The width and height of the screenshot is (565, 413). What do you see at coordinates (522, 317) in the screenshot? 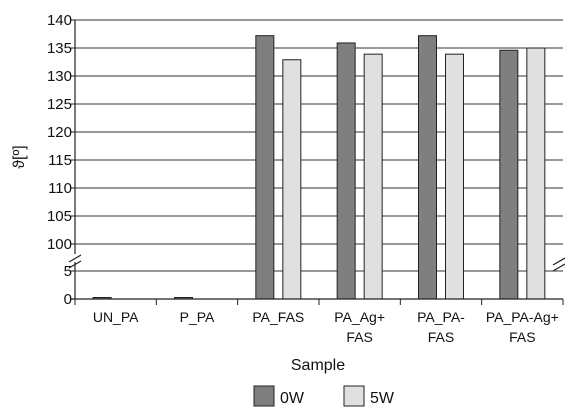
I see `x-tick-label: PA_PA-Ag+` at bounding box center [522, 317].